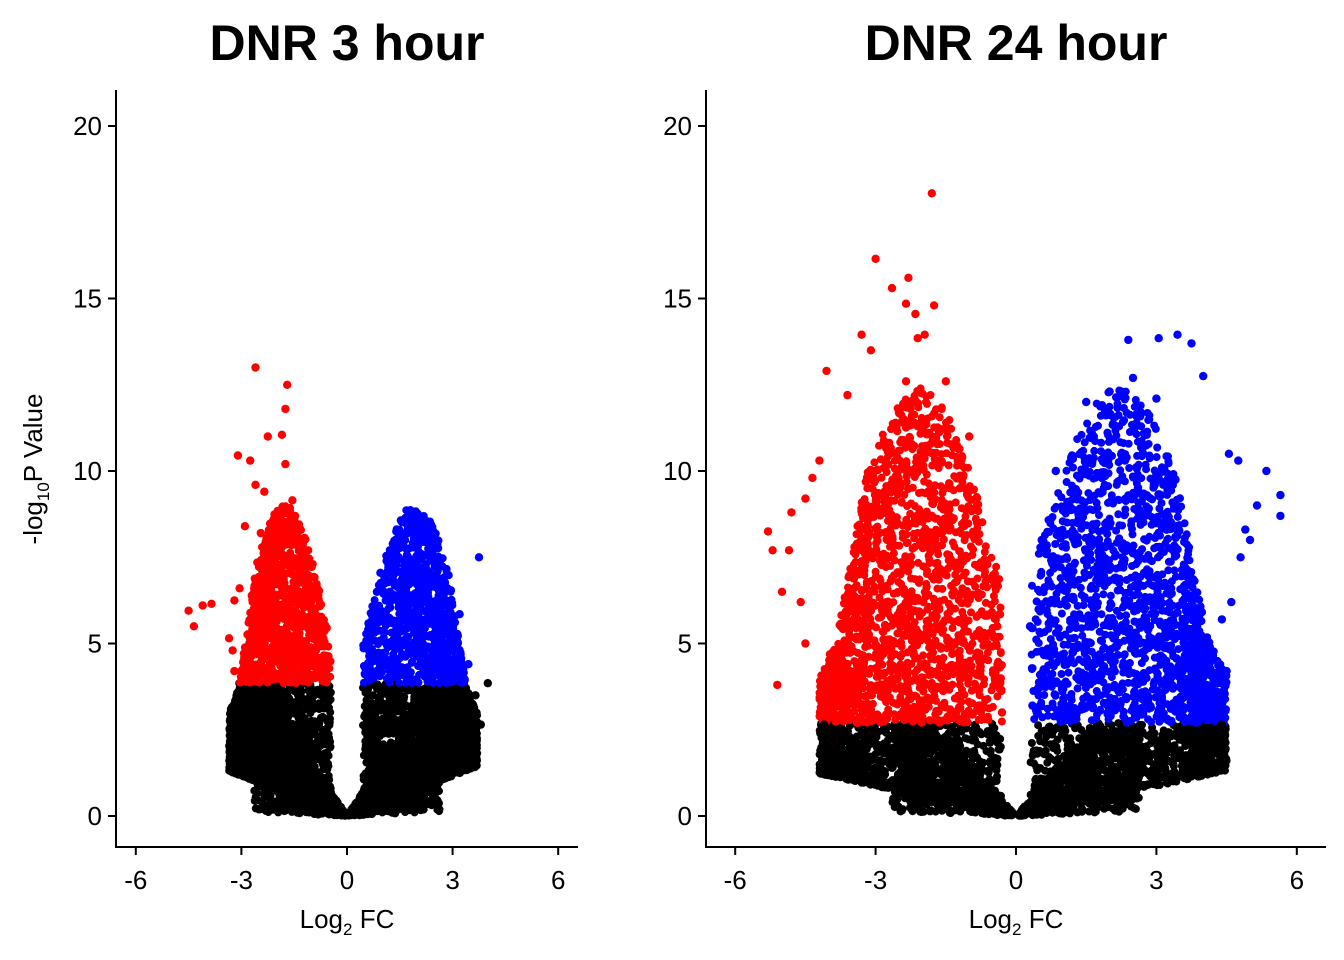  What do you see at coordinates (1042, 919) in the screenshot?
I see `x-axis-title-tail: FC` at bounding box center [1042, 919].